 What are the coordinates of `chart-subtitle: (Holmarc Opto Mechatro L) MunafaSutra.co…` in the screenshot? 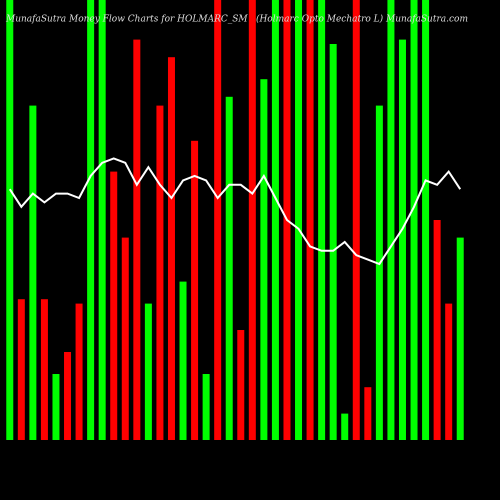 It's located at (362, 19).